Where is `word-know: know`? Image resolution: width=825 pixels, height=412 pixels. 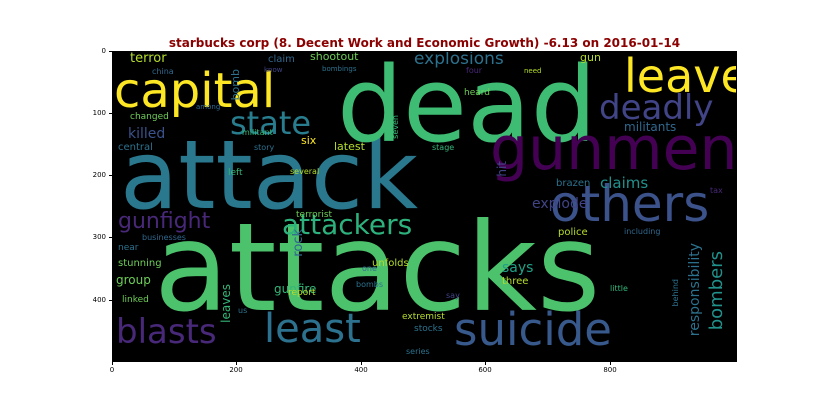 word-know: know is located at coordinates (273, 70).